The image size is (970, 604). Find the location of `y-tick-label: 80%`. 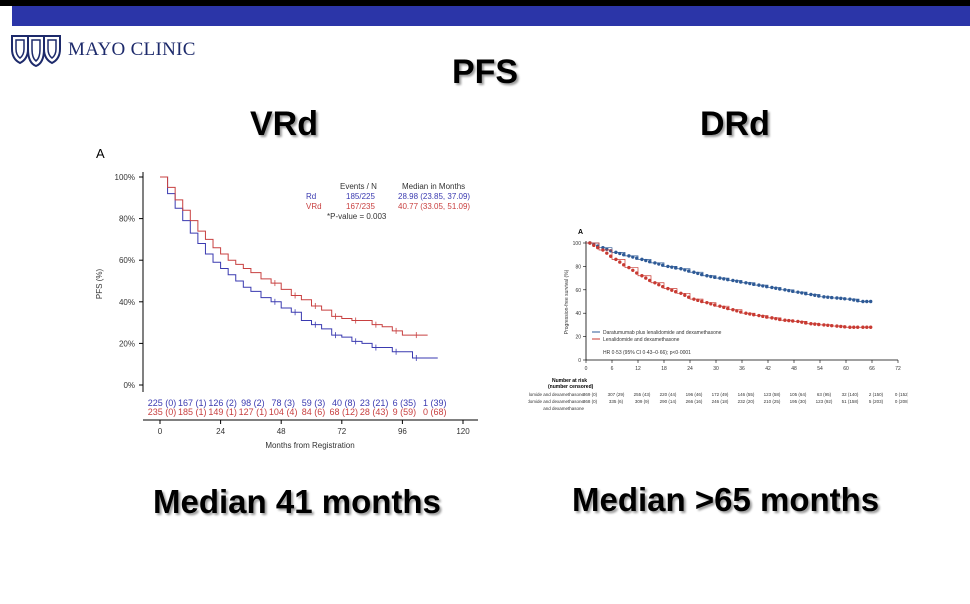

y-tick-label: 80% is located at coordinates (127, 219).